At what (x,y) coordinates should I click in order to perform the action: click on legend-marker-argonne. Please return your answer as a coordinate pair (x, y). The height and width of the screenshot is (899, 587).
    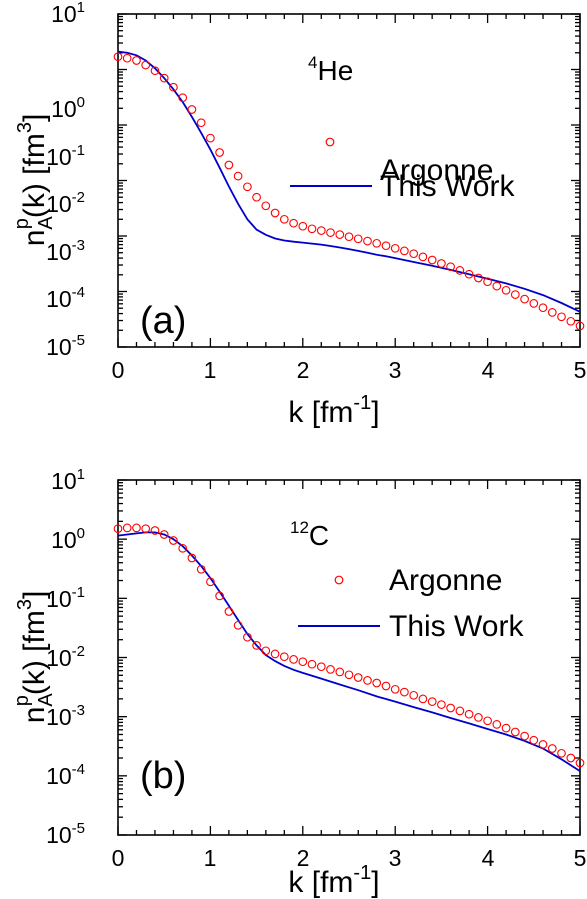
    Looking at the image, I should click on (339, 580).